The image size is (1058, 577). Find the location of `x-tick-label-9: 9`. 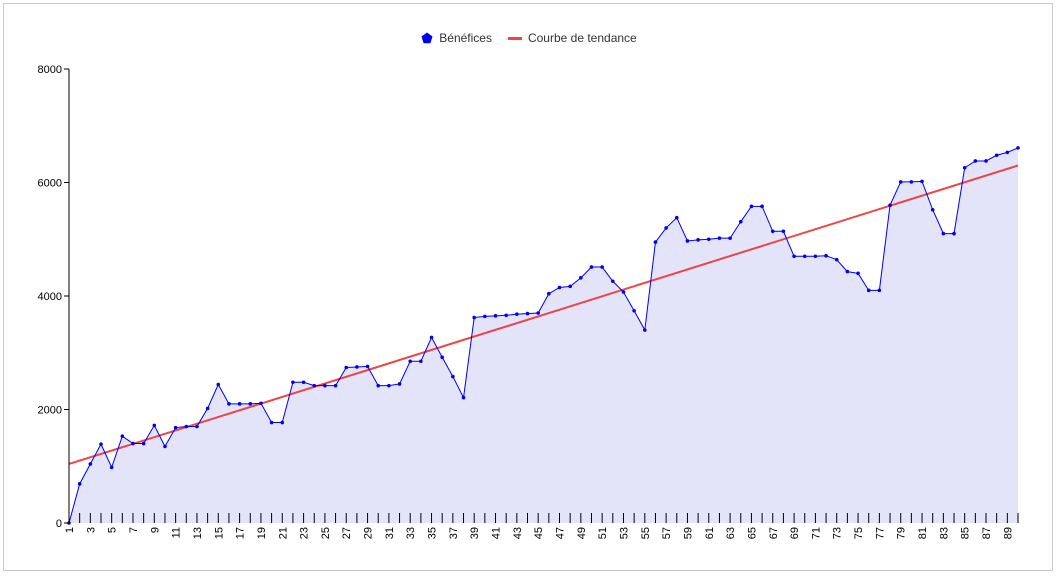

x-tick-label-9: 9 is located at coordinates (155, 530).